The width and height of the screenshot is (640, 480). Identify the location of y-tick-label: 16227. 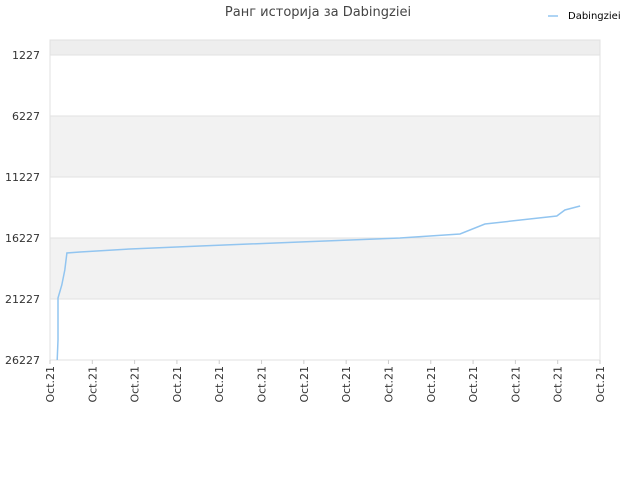
(22, 238).